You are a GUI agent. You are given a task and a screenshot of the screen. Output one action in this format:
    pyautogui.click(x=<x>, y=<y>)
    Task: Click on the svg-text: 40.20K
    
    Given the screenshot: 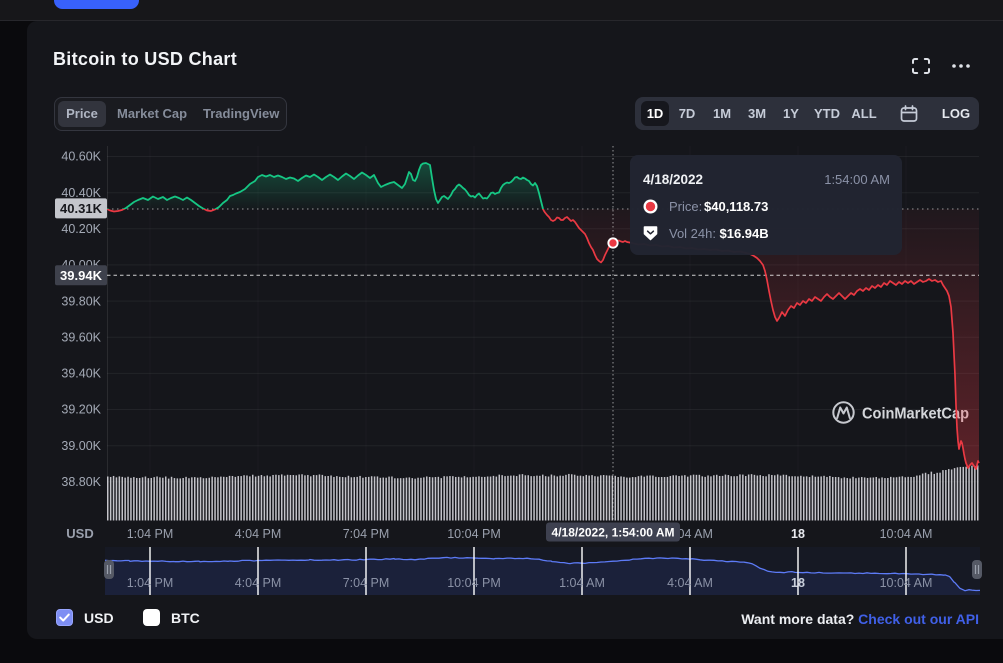 What is the action you would take?
    pyautogui.click(x=81, y=229)
    